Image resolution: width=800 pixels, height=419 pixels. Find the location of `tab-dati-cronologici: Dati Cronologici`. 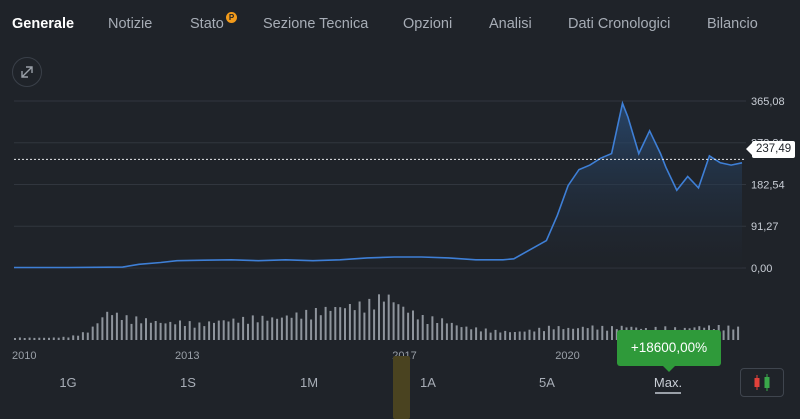

tab-dati-cronologici: Dati Cronologici is located at coordinates (619, 24).